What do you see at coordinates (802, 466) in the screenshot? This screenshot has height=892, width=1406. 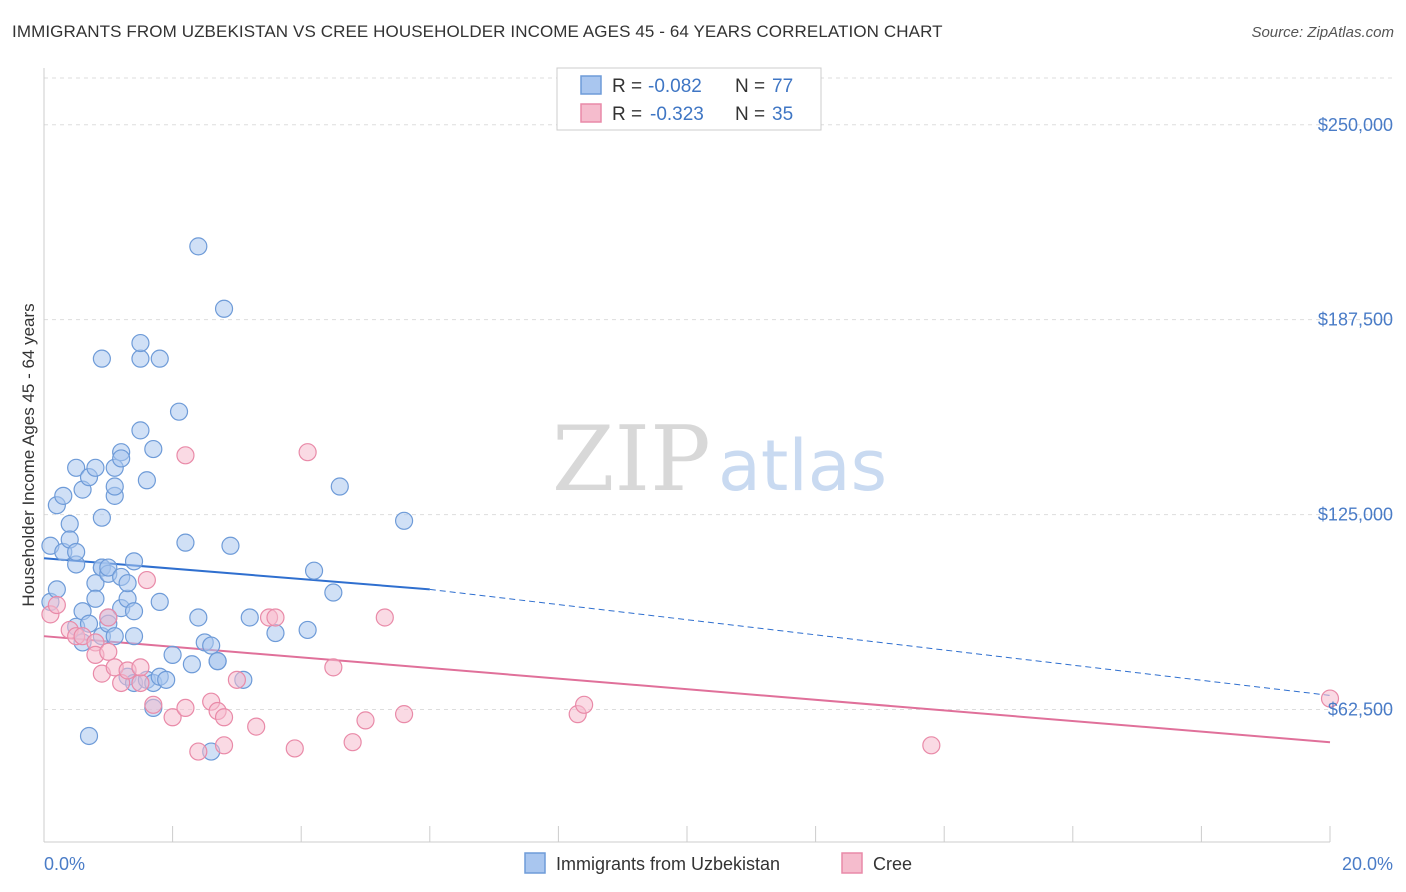 I see `watermark-atlas: atlas` at bounding box center [802, 466].